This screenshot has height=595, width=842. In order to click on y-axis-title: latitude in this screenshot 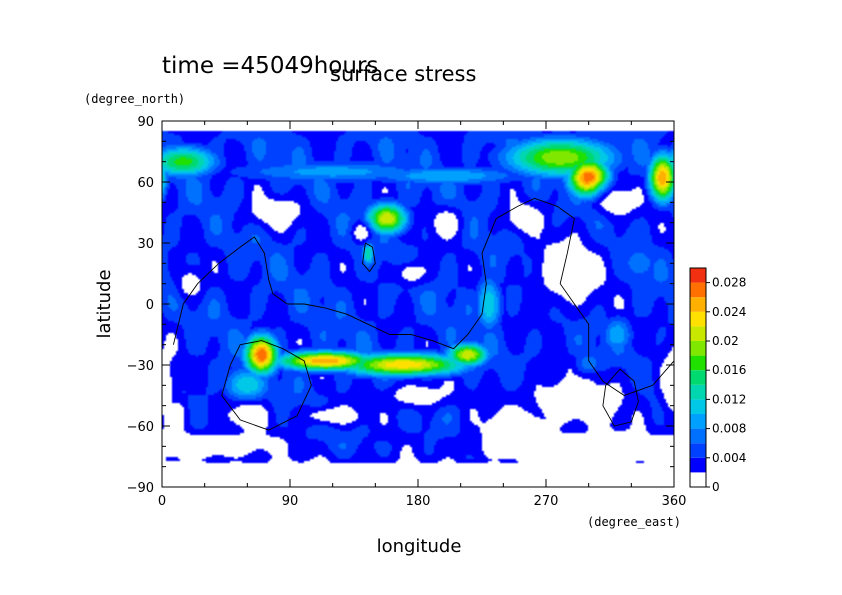, I will do `click(104, 303)`.